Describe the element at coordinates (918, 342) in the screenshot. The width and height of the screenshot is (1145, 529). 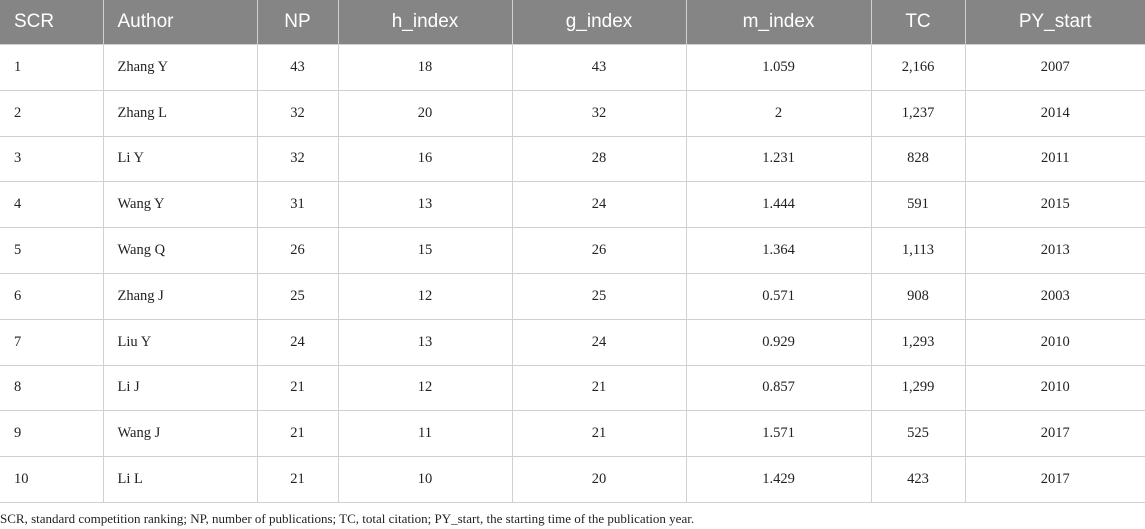
I see `table-cell: 1,293` at that location.